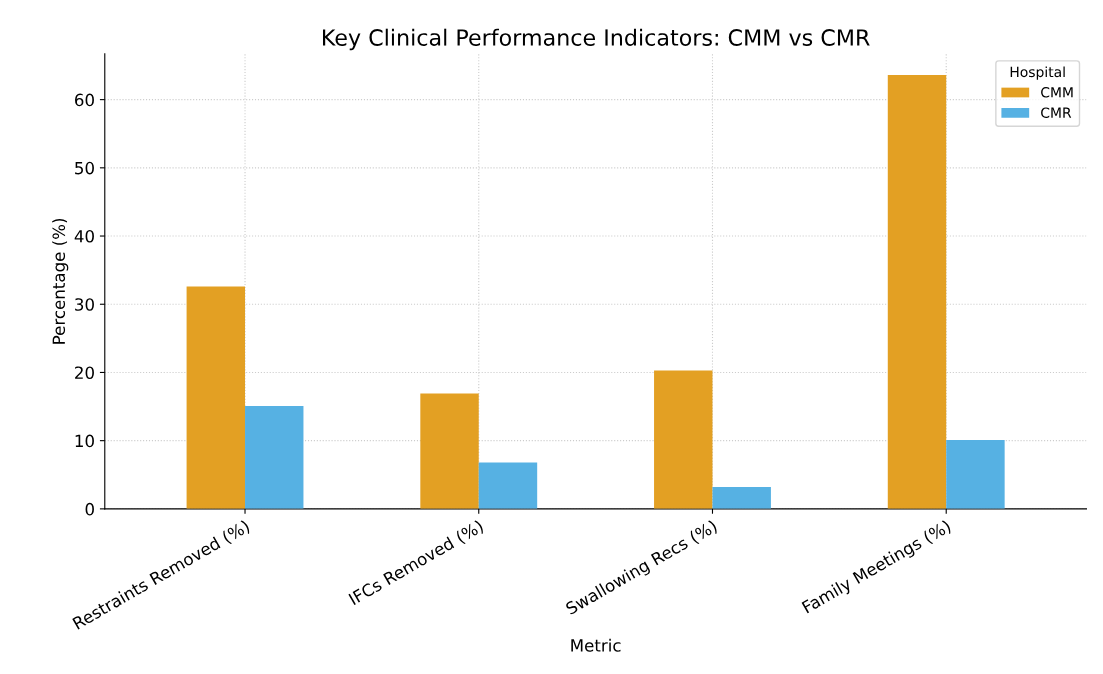 This screenshot has height=674, width=1103. Describe the element at coordinates (1037, 73) in the screenshot. I see `legend-title: Hospital` at that location.